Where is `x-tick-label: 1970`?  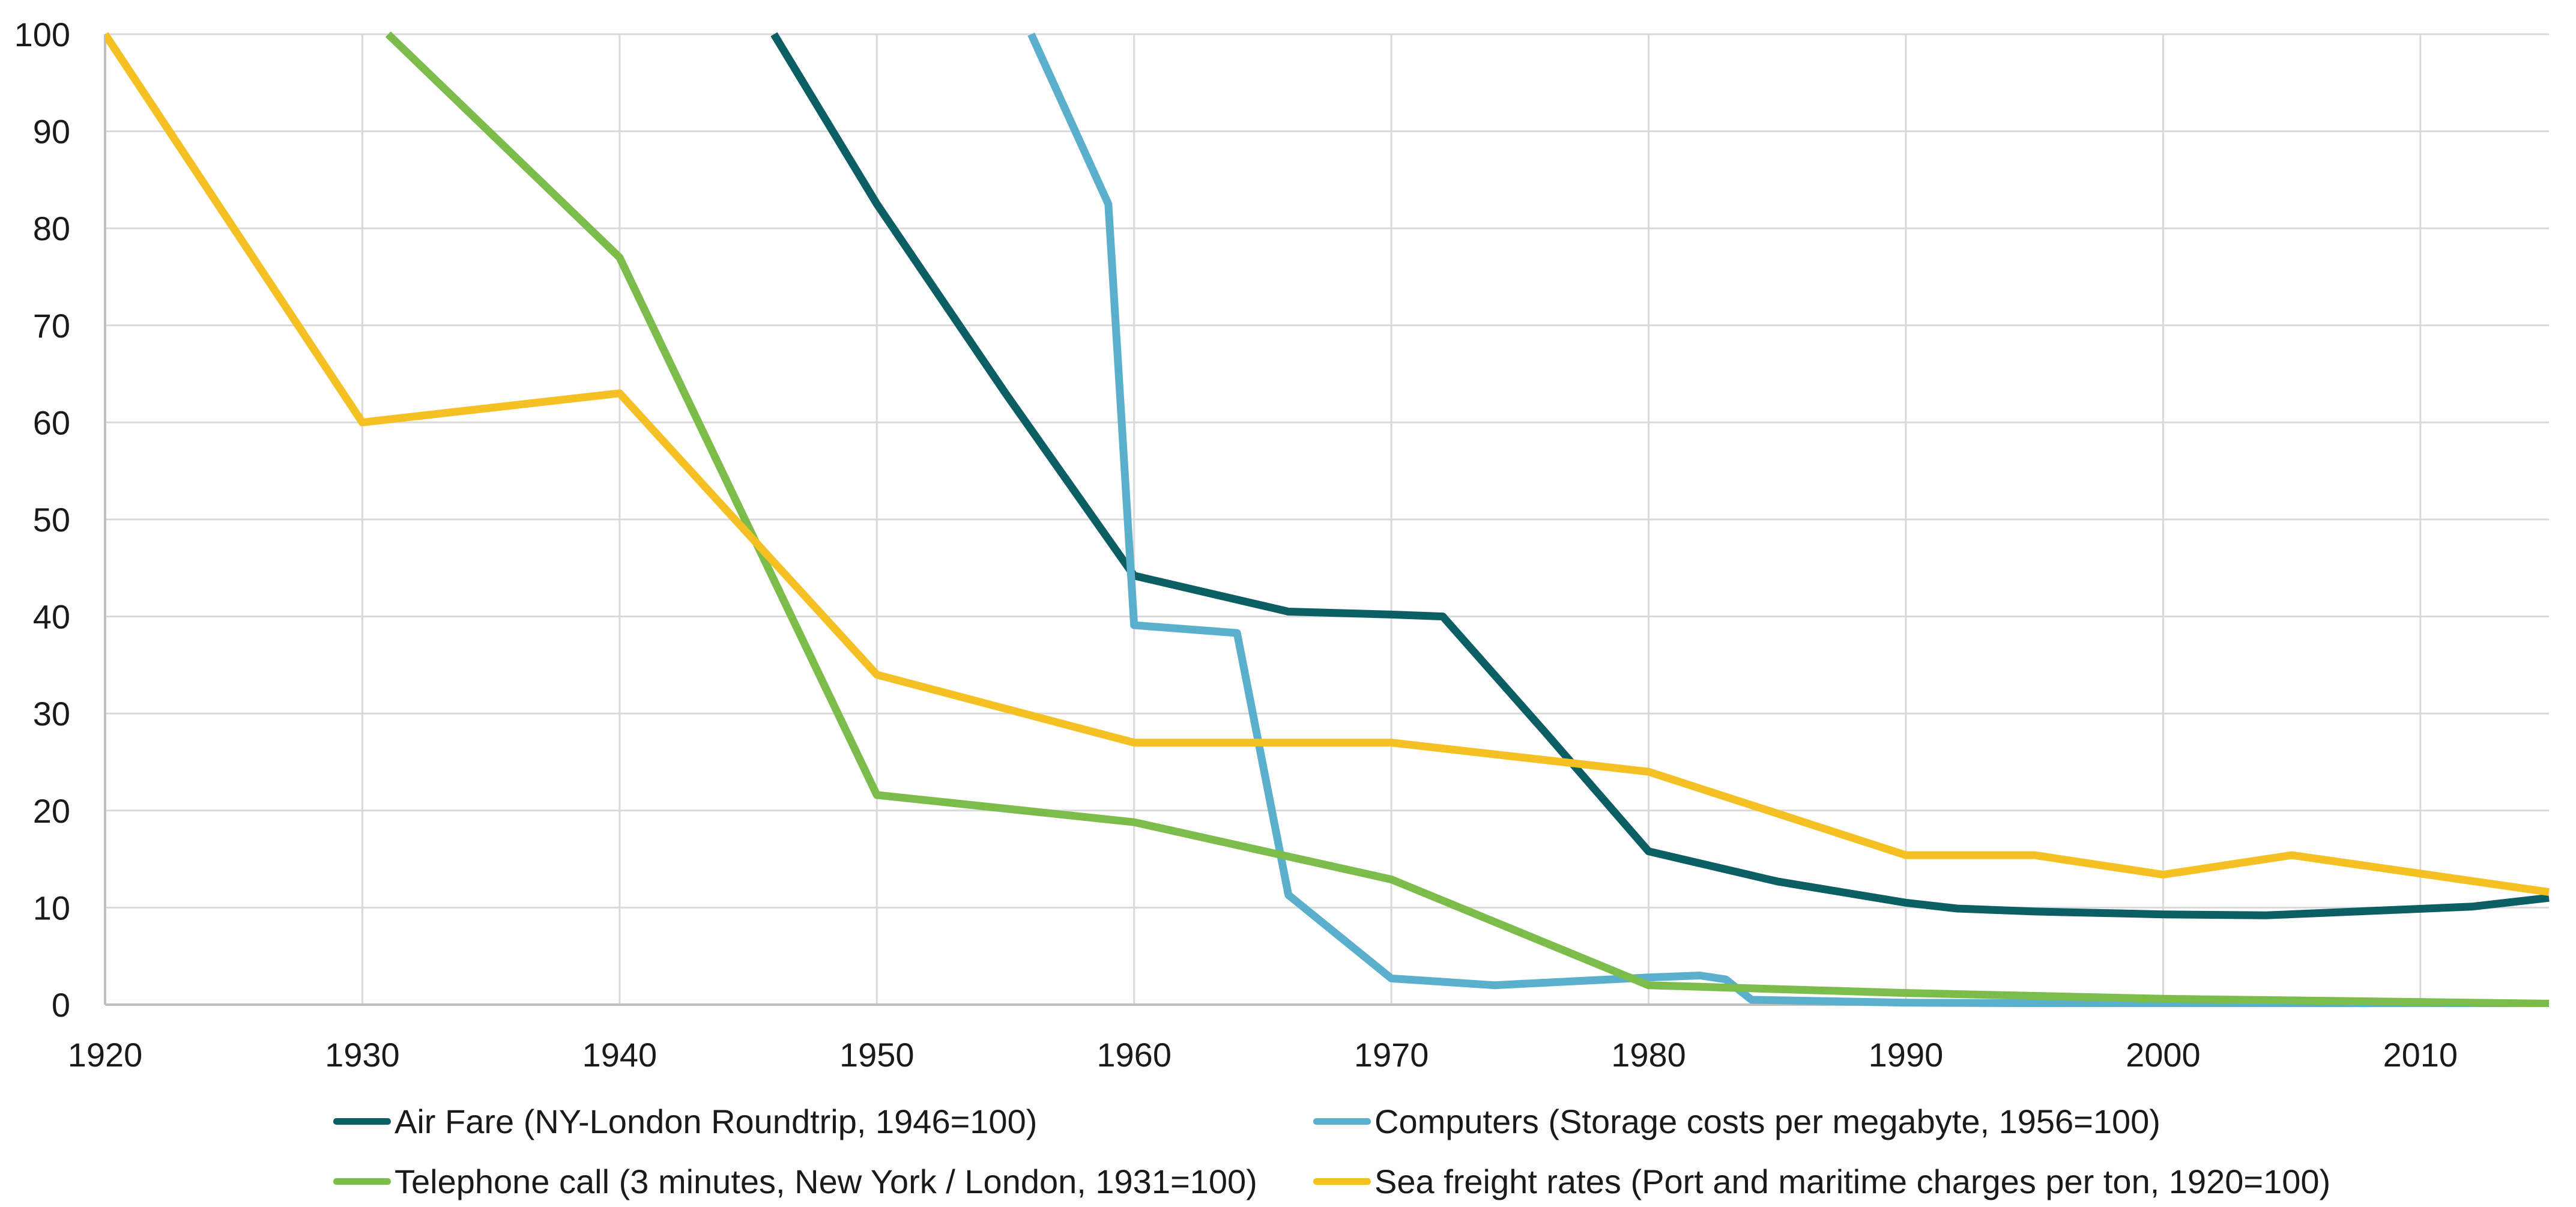
x-tick-label: 1970 is located at coordinates (1391, 1055).